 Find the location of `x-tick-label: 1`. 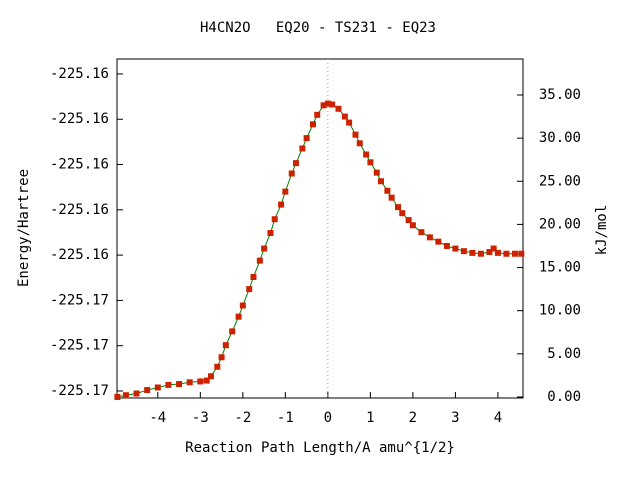

x-tick-label: 1 is located at coordinates (370, 418).